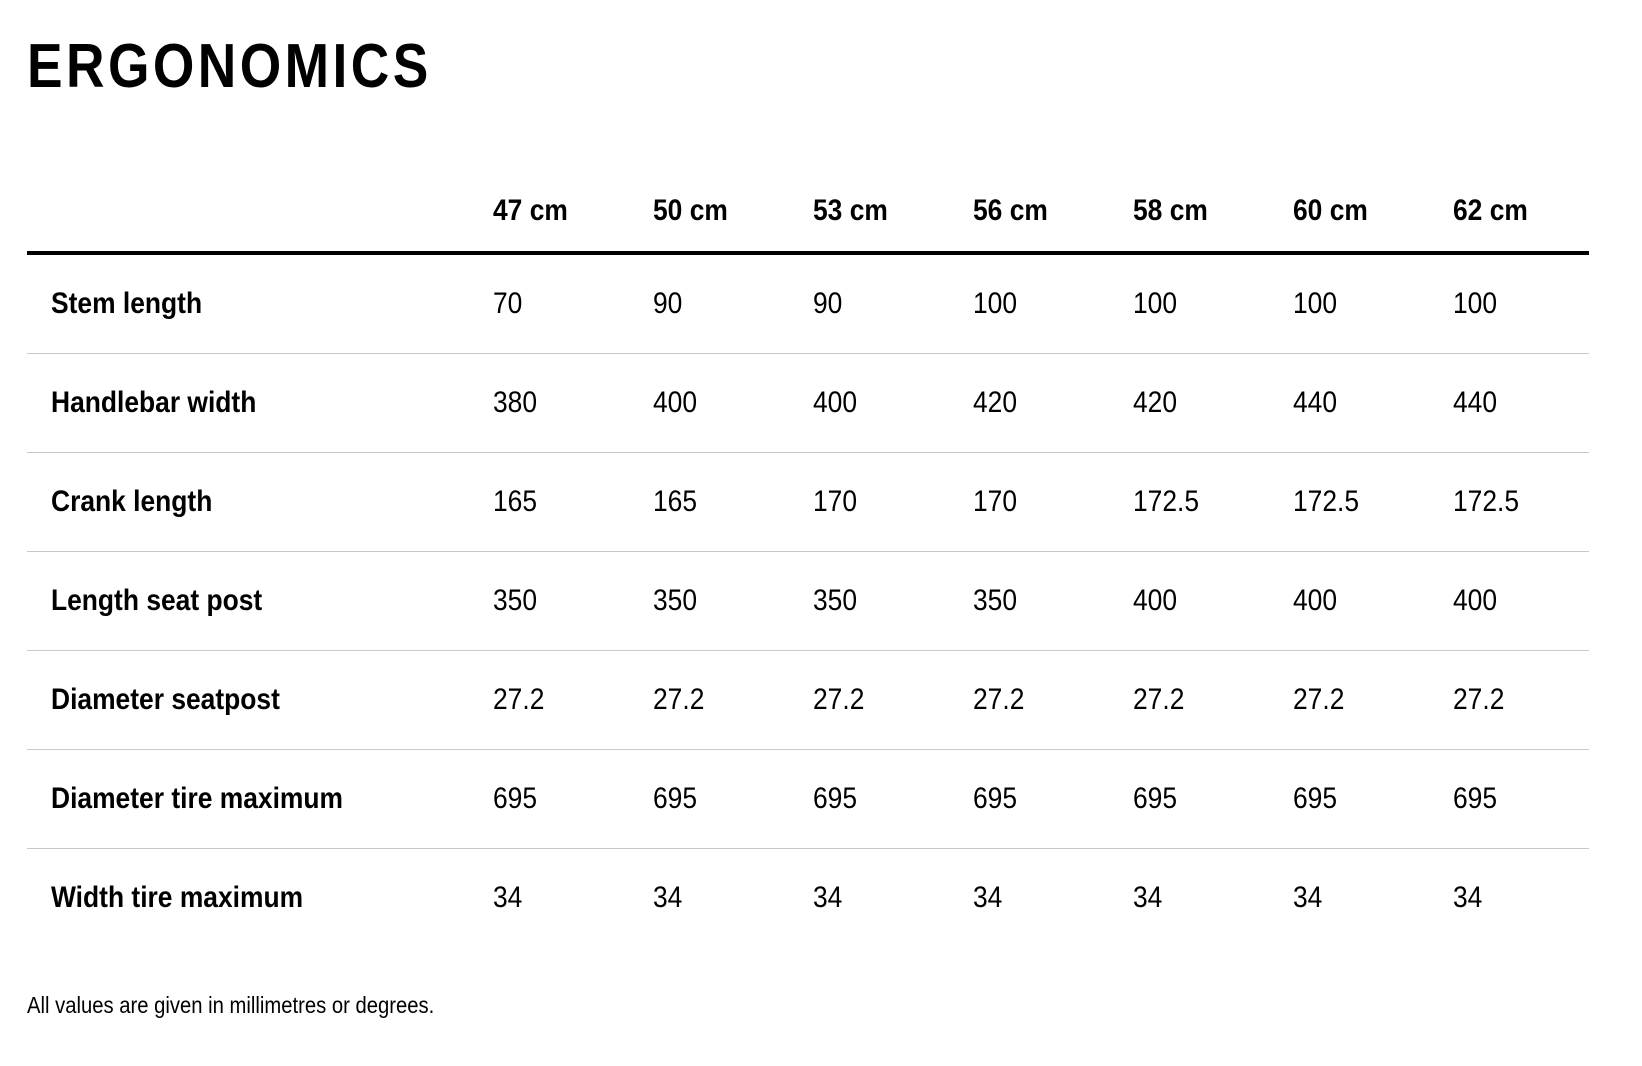 The width and height of the screenshot is (1642, 1066). What do you see at coordinates (1373, 212) in the screenshot?
I see `size-header: 60 cm` at bounding box center [1373, 212].